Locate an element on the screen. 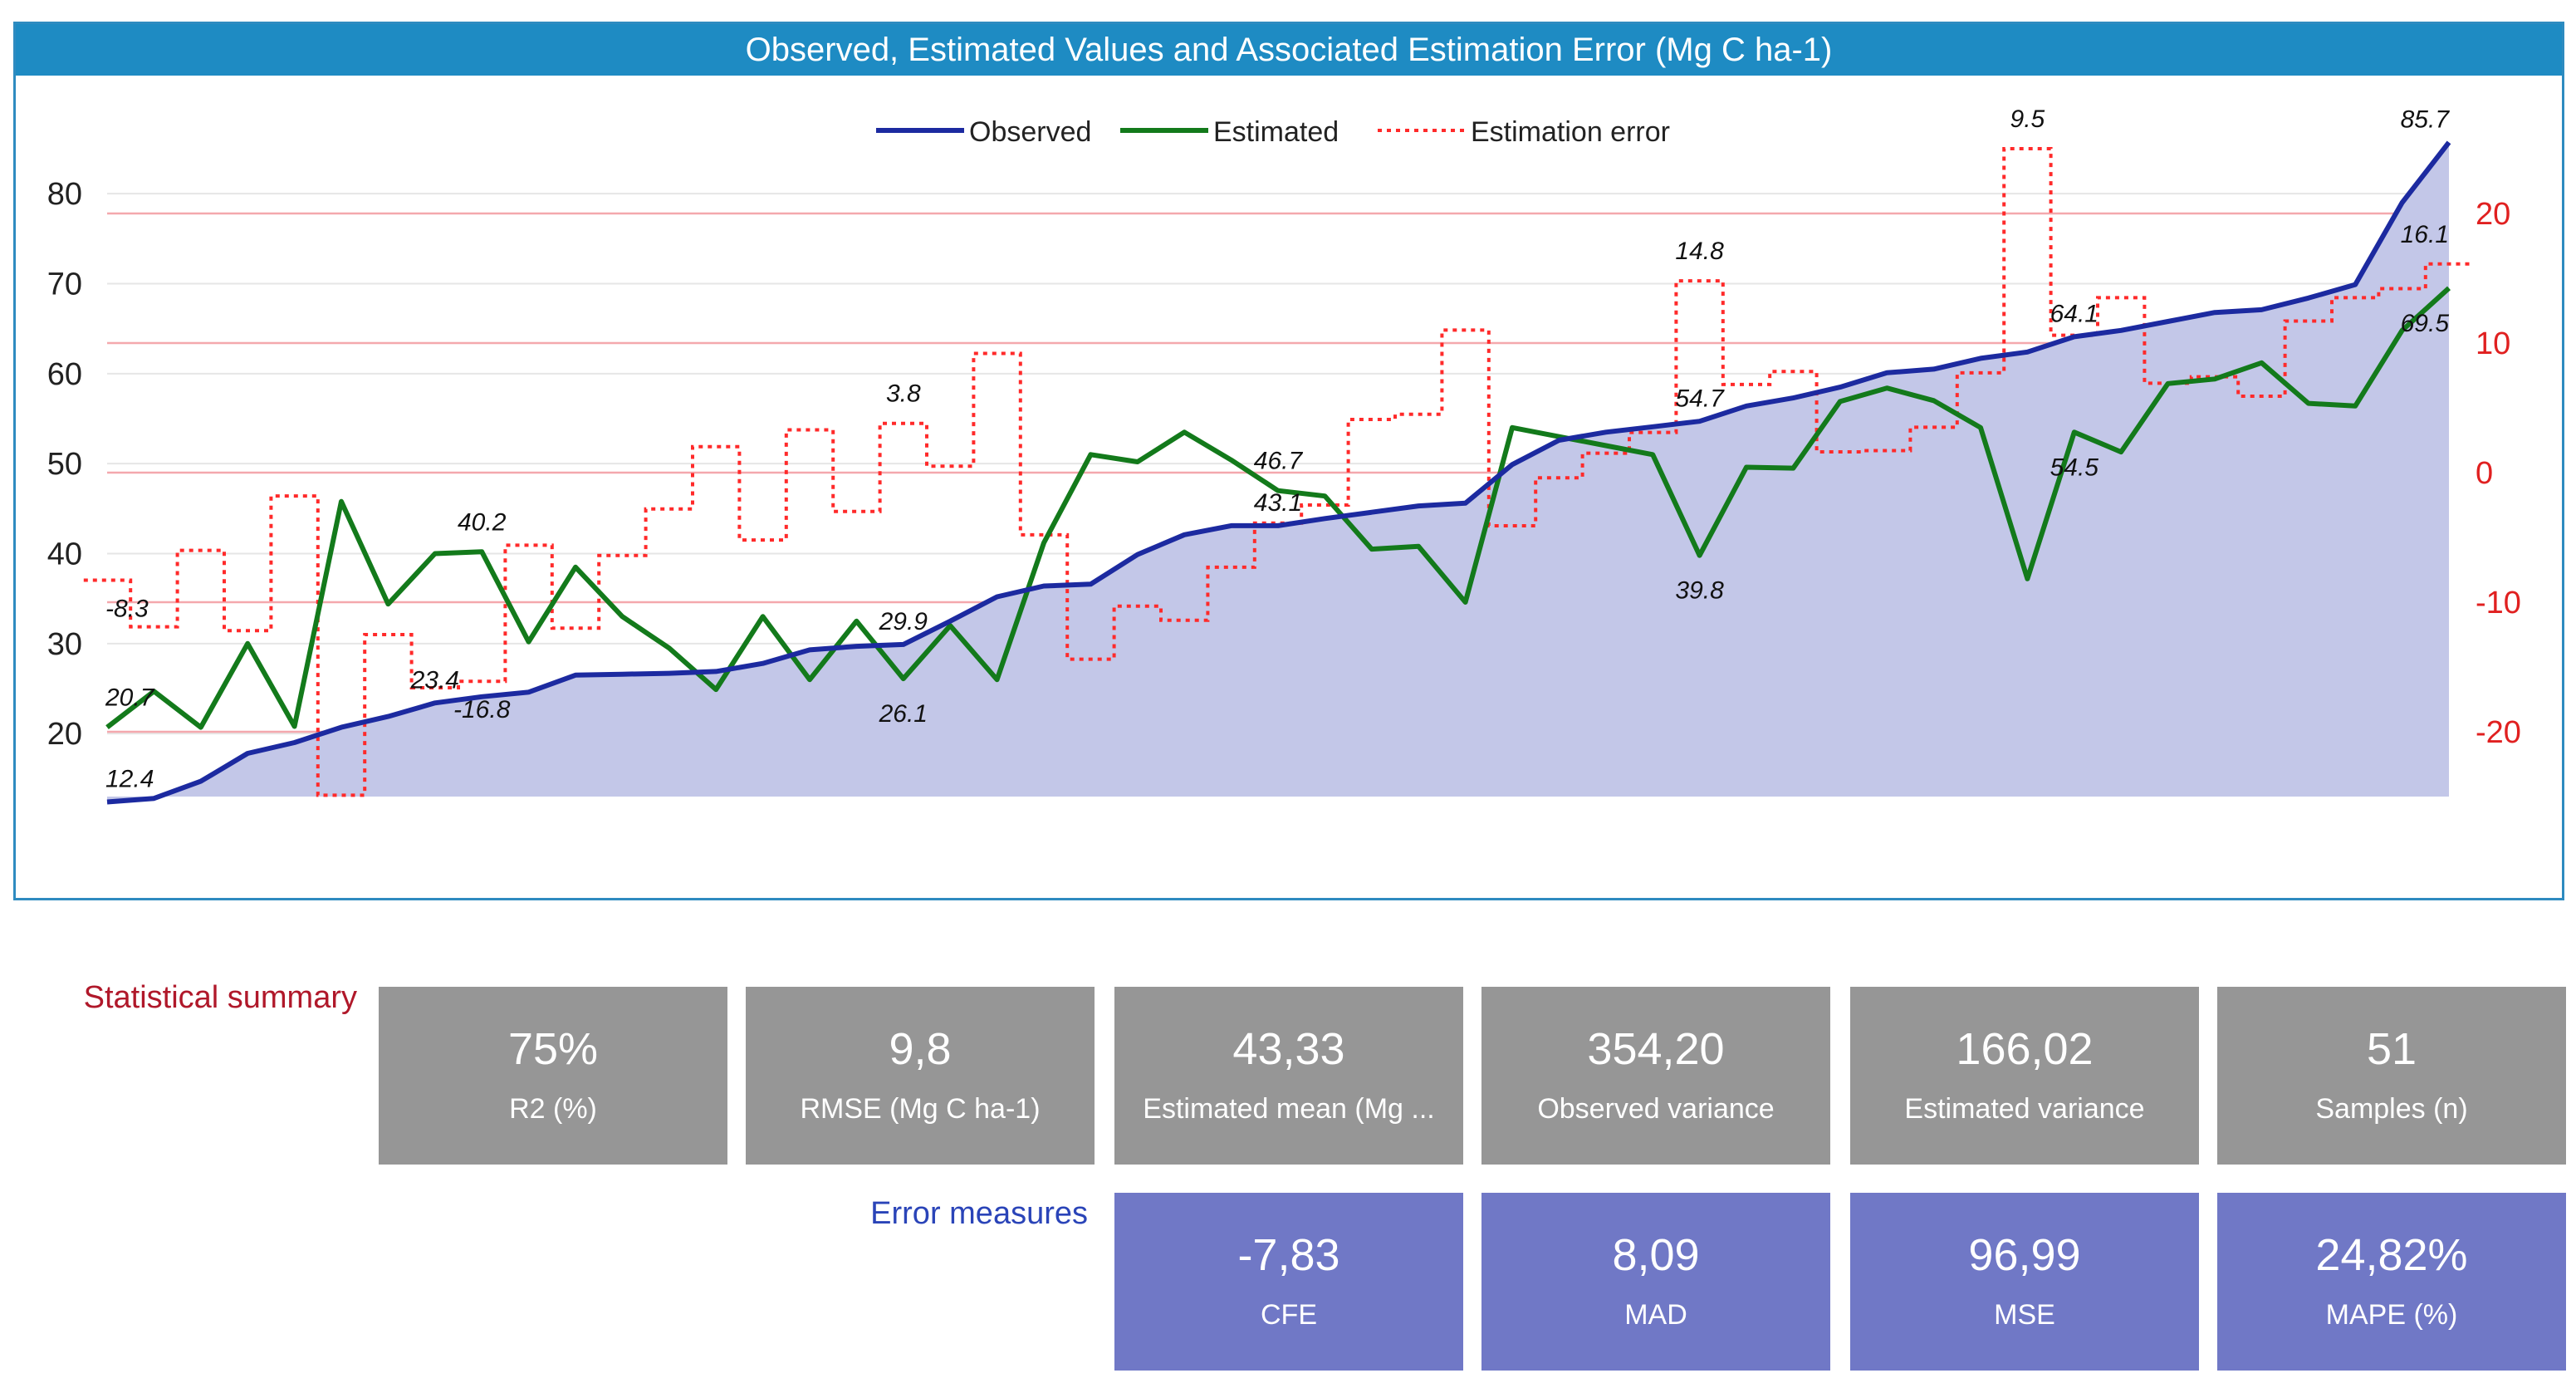 The width and height of the screenshot is (2576, 1378). data-label: 12.4 is located at coordinates (130, 779).